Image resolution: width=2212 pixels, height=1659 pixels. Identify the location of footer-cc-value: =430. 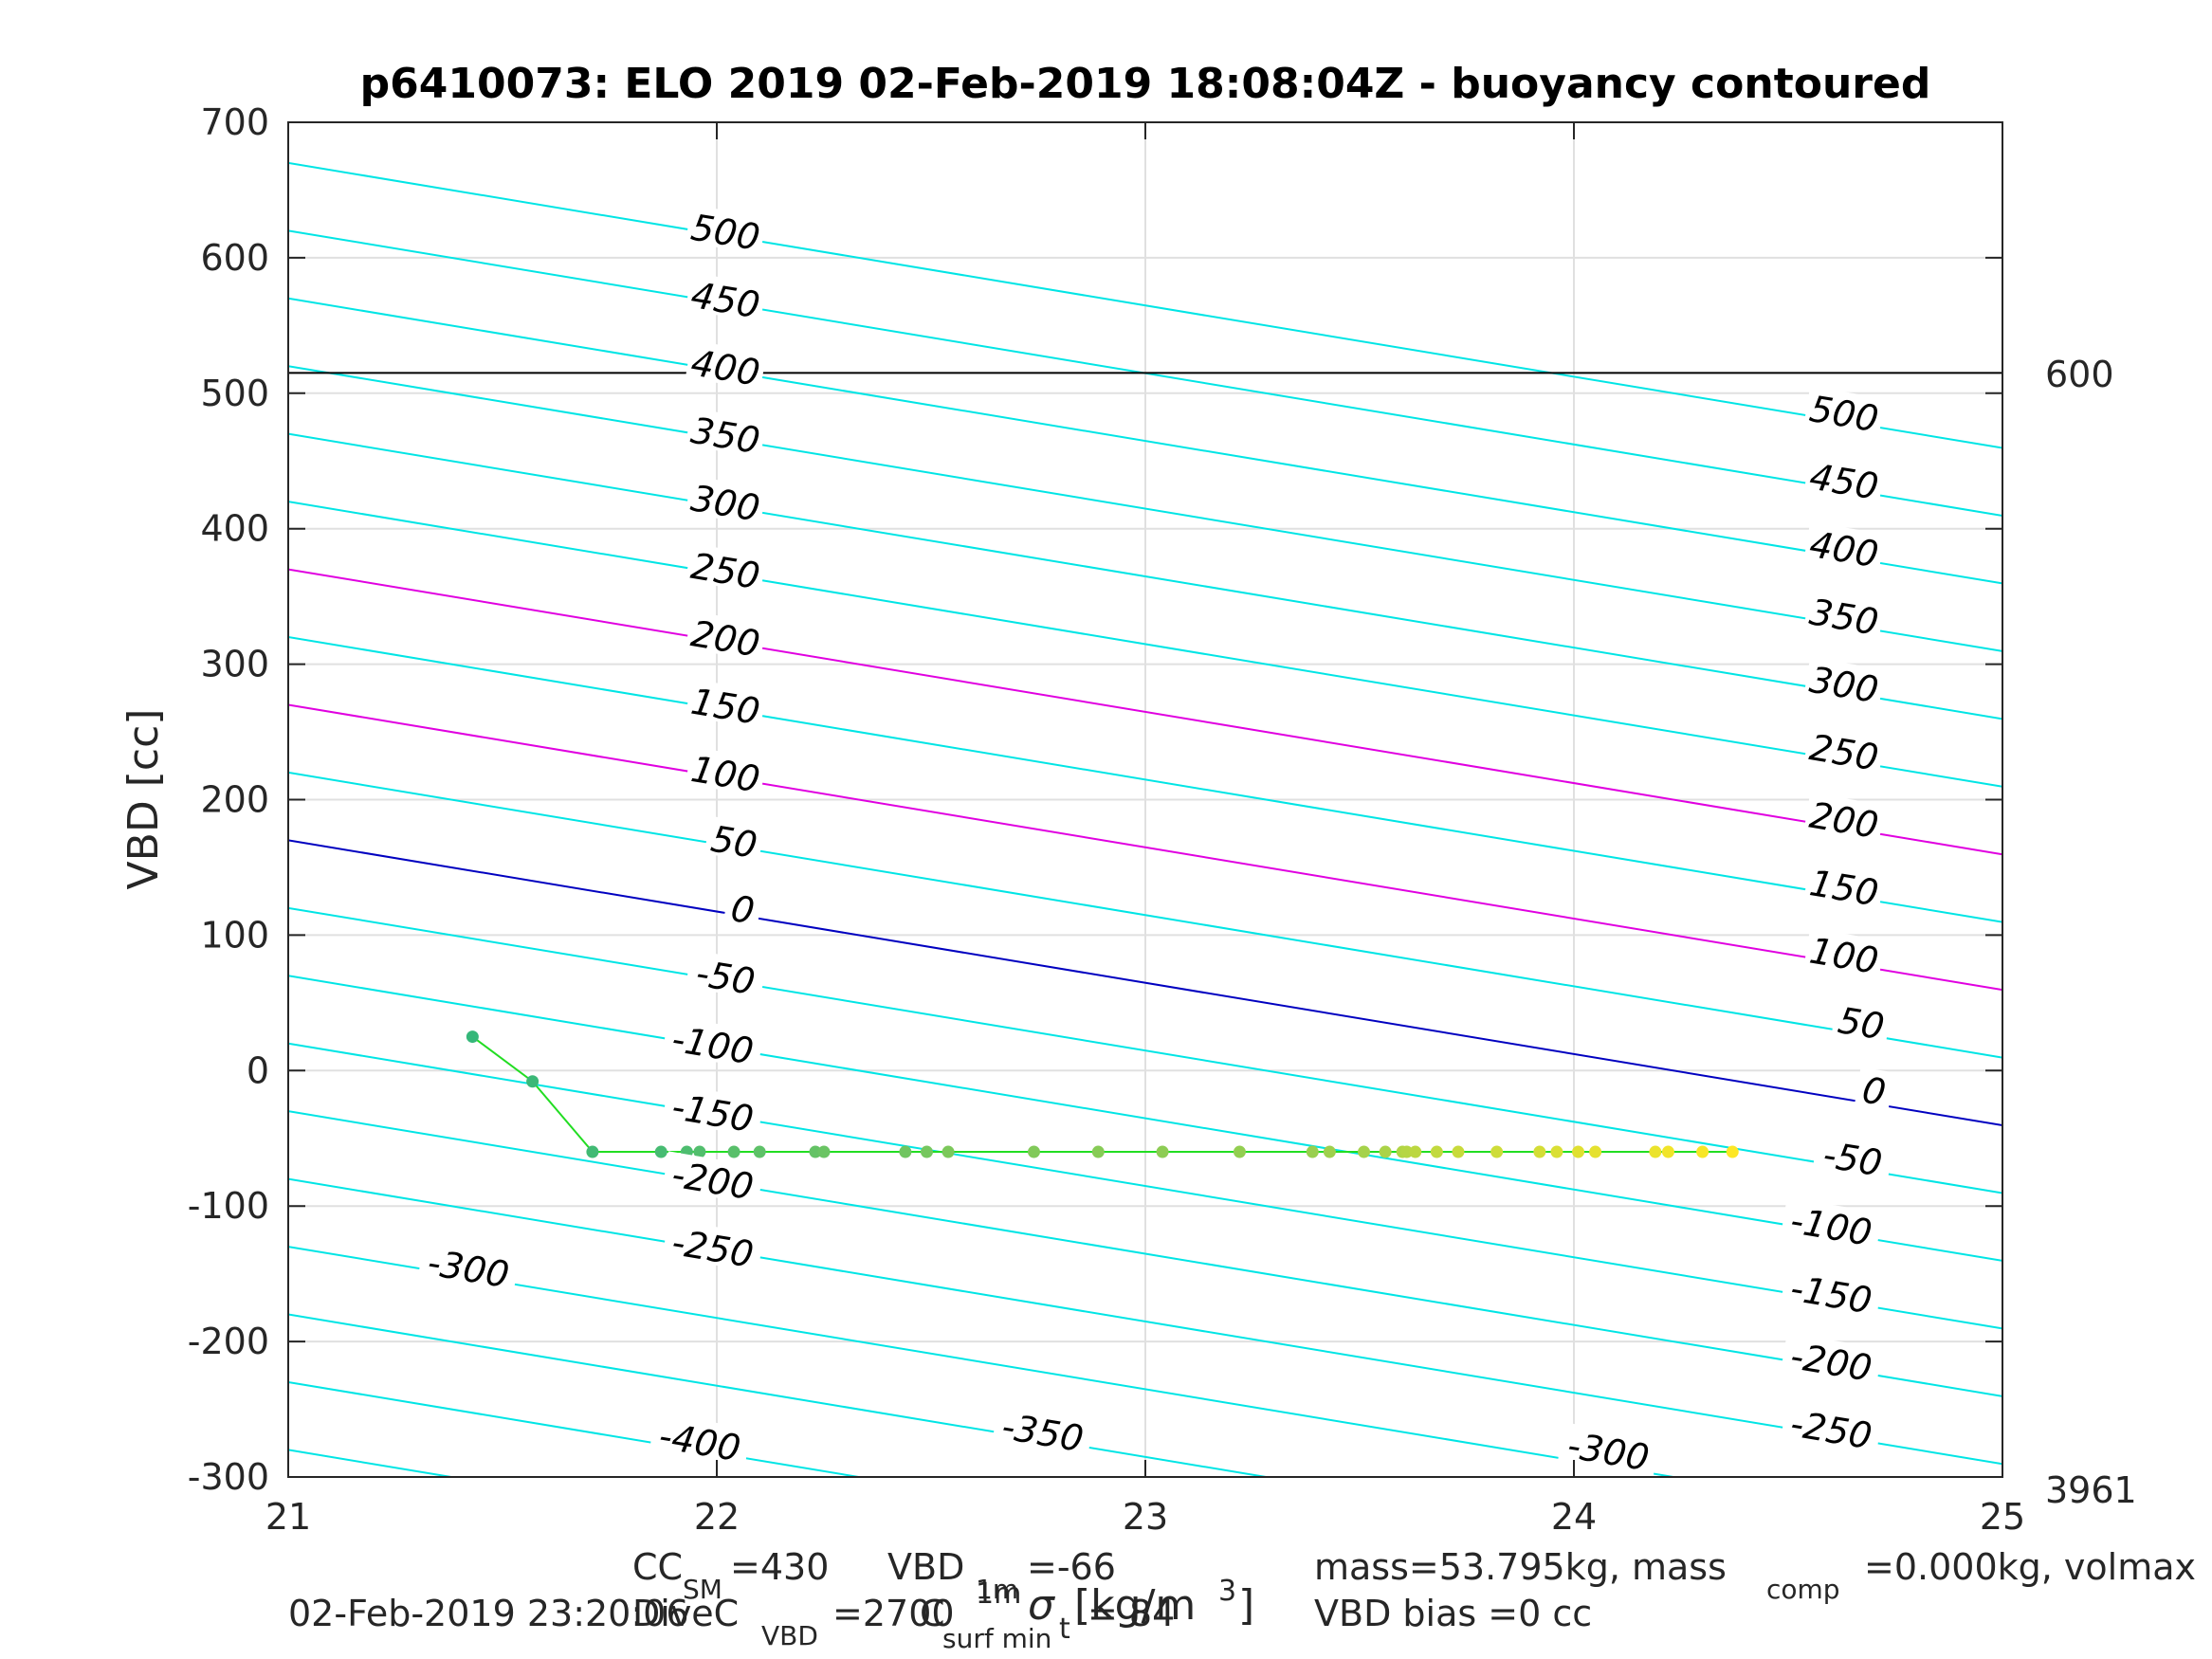
(779, 1567).